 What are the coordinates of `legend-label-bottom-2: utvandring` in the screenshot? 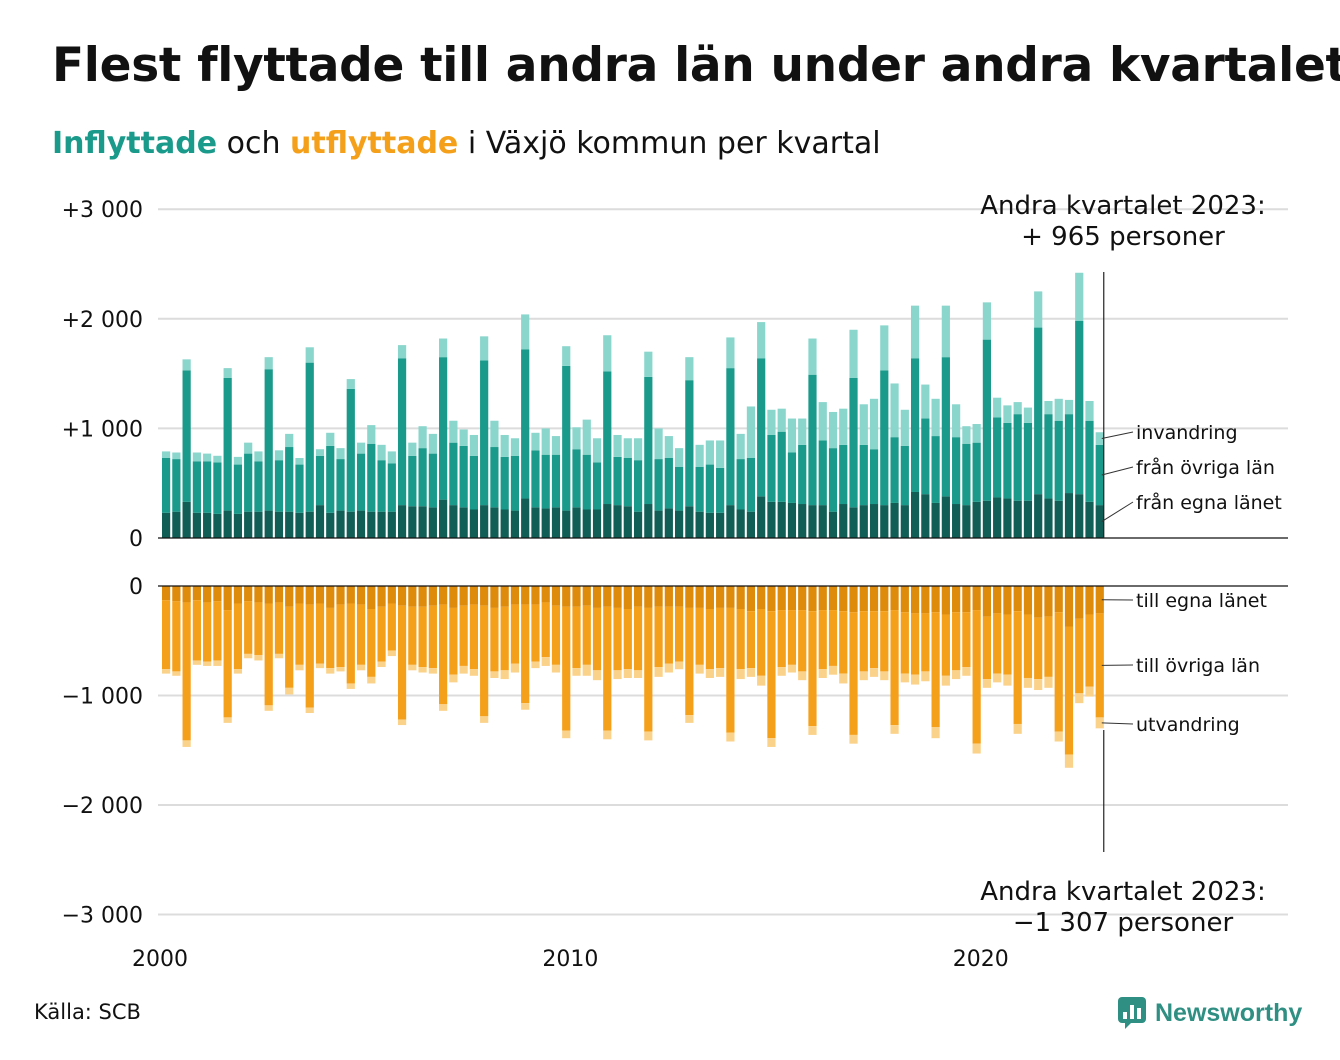 It's located at (1188, 725).